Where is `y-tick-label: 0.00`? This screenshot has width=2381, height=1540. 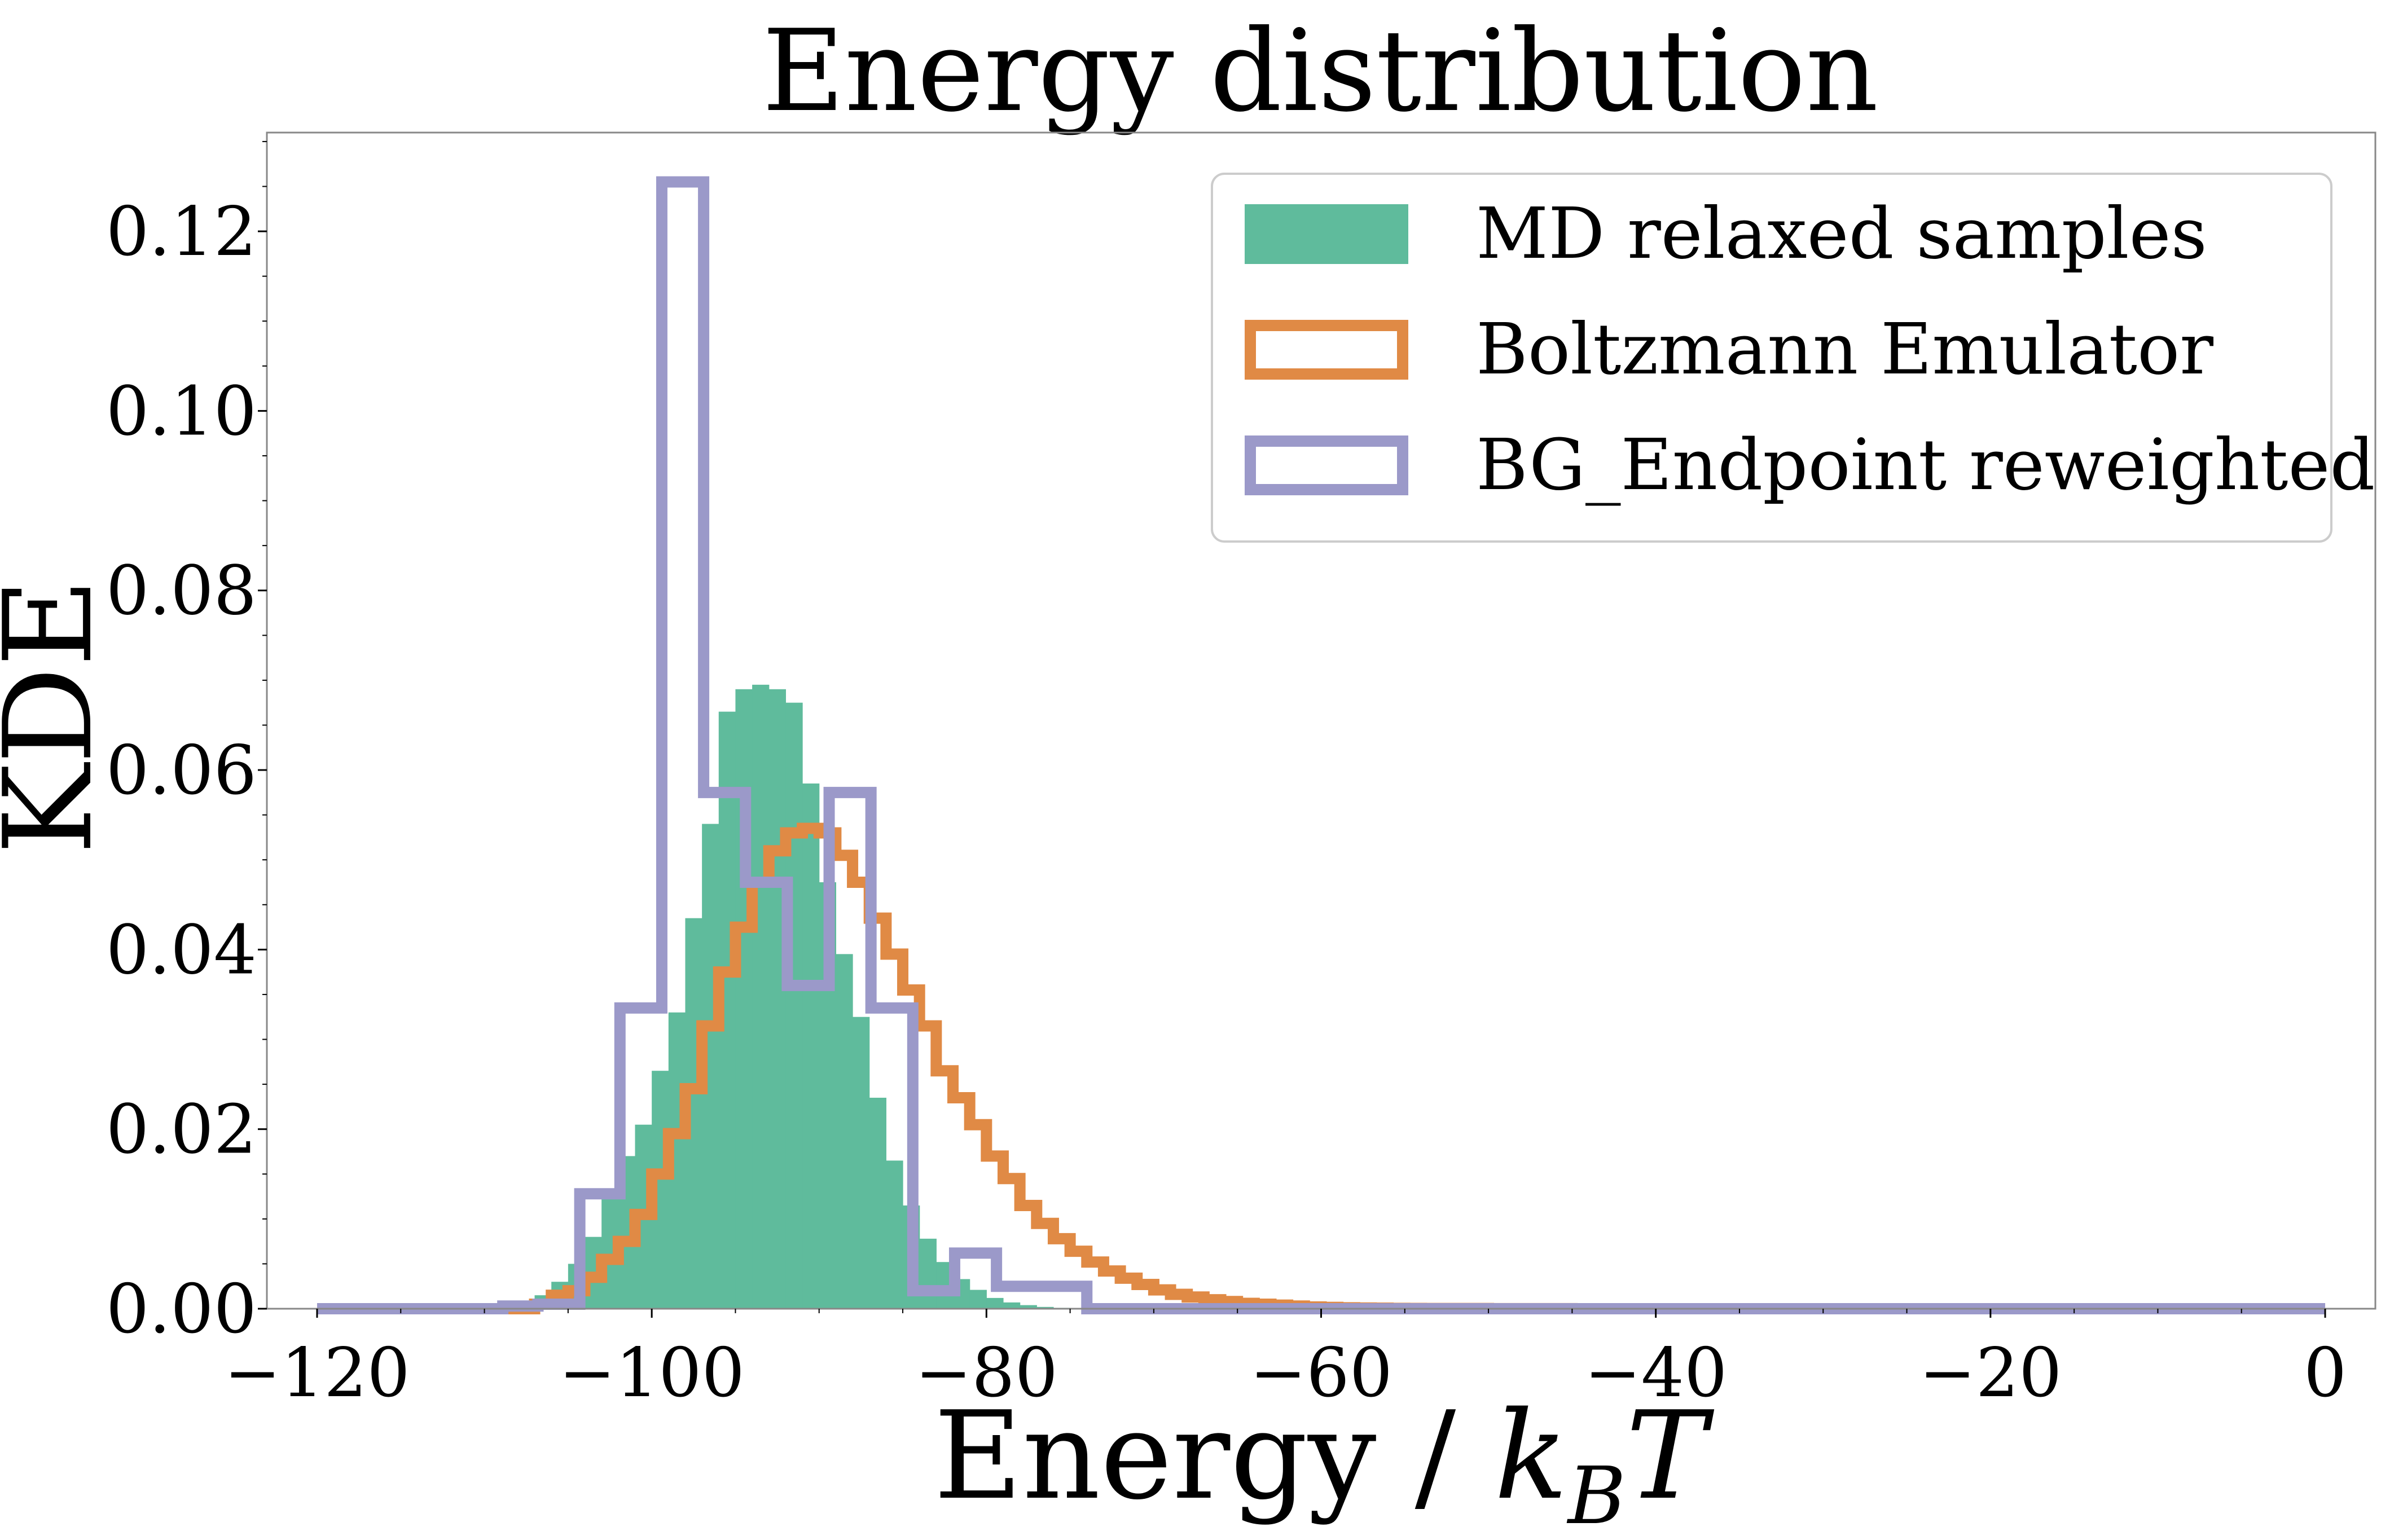 y-tick-label: 0.00 is located at coordinates (181, 1309).